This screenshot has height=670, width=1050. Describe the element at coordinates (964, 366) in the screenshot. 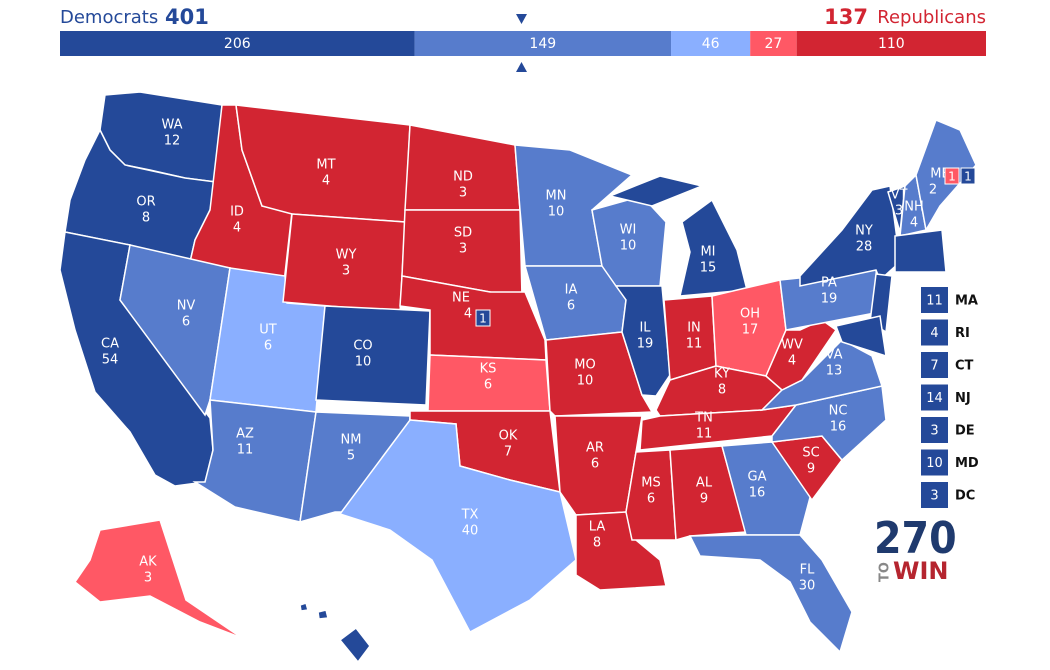

I see `small-state-abbr: CT` at that location.